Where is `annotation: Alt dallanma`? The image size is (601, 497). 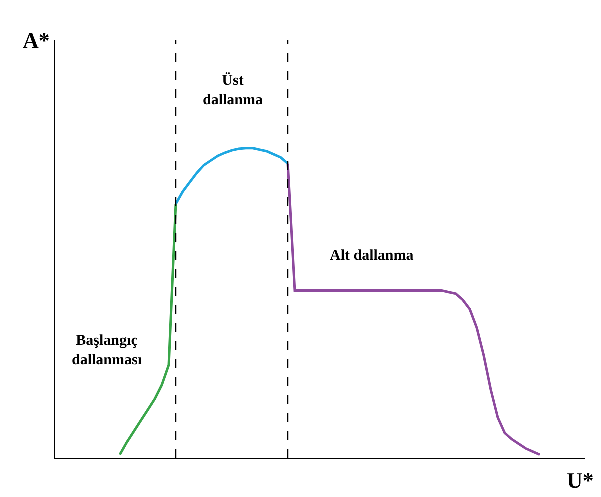
annotation: Alt dallanma is located at coordinates (372, 256).